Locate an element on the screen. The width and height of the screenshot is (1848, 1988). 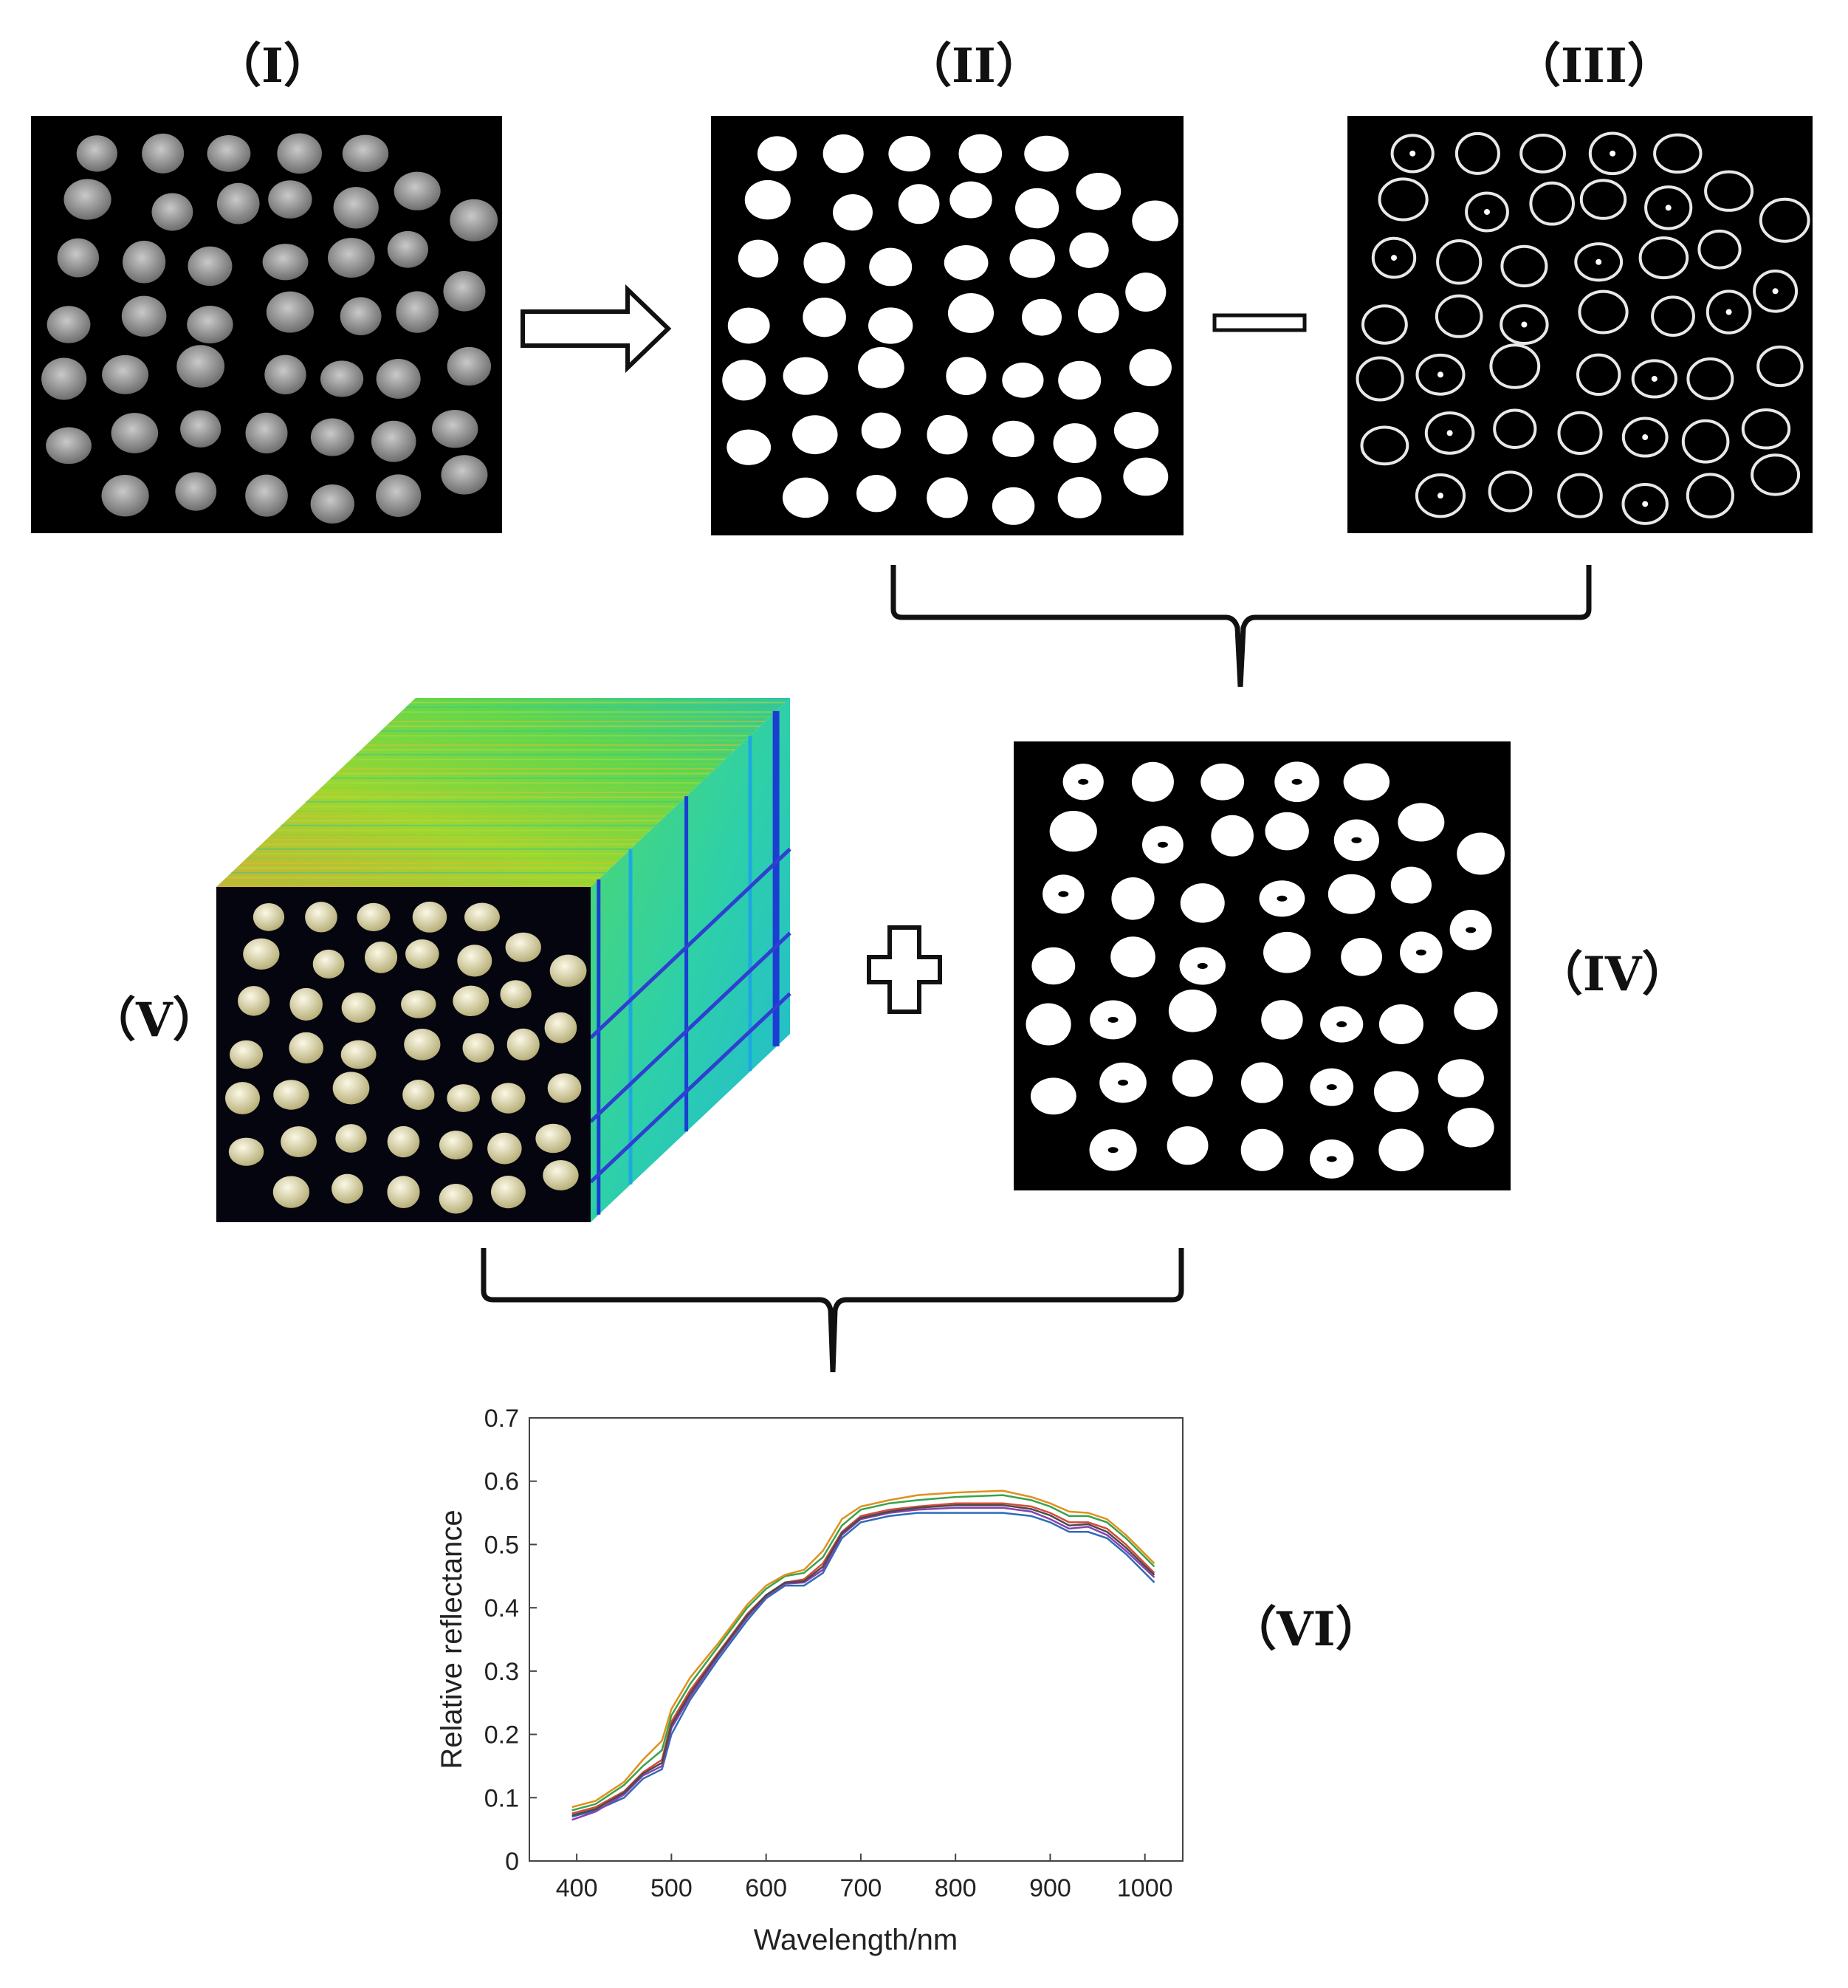
y-tick-label: 0.4 is located at coordinates (501, 1608).